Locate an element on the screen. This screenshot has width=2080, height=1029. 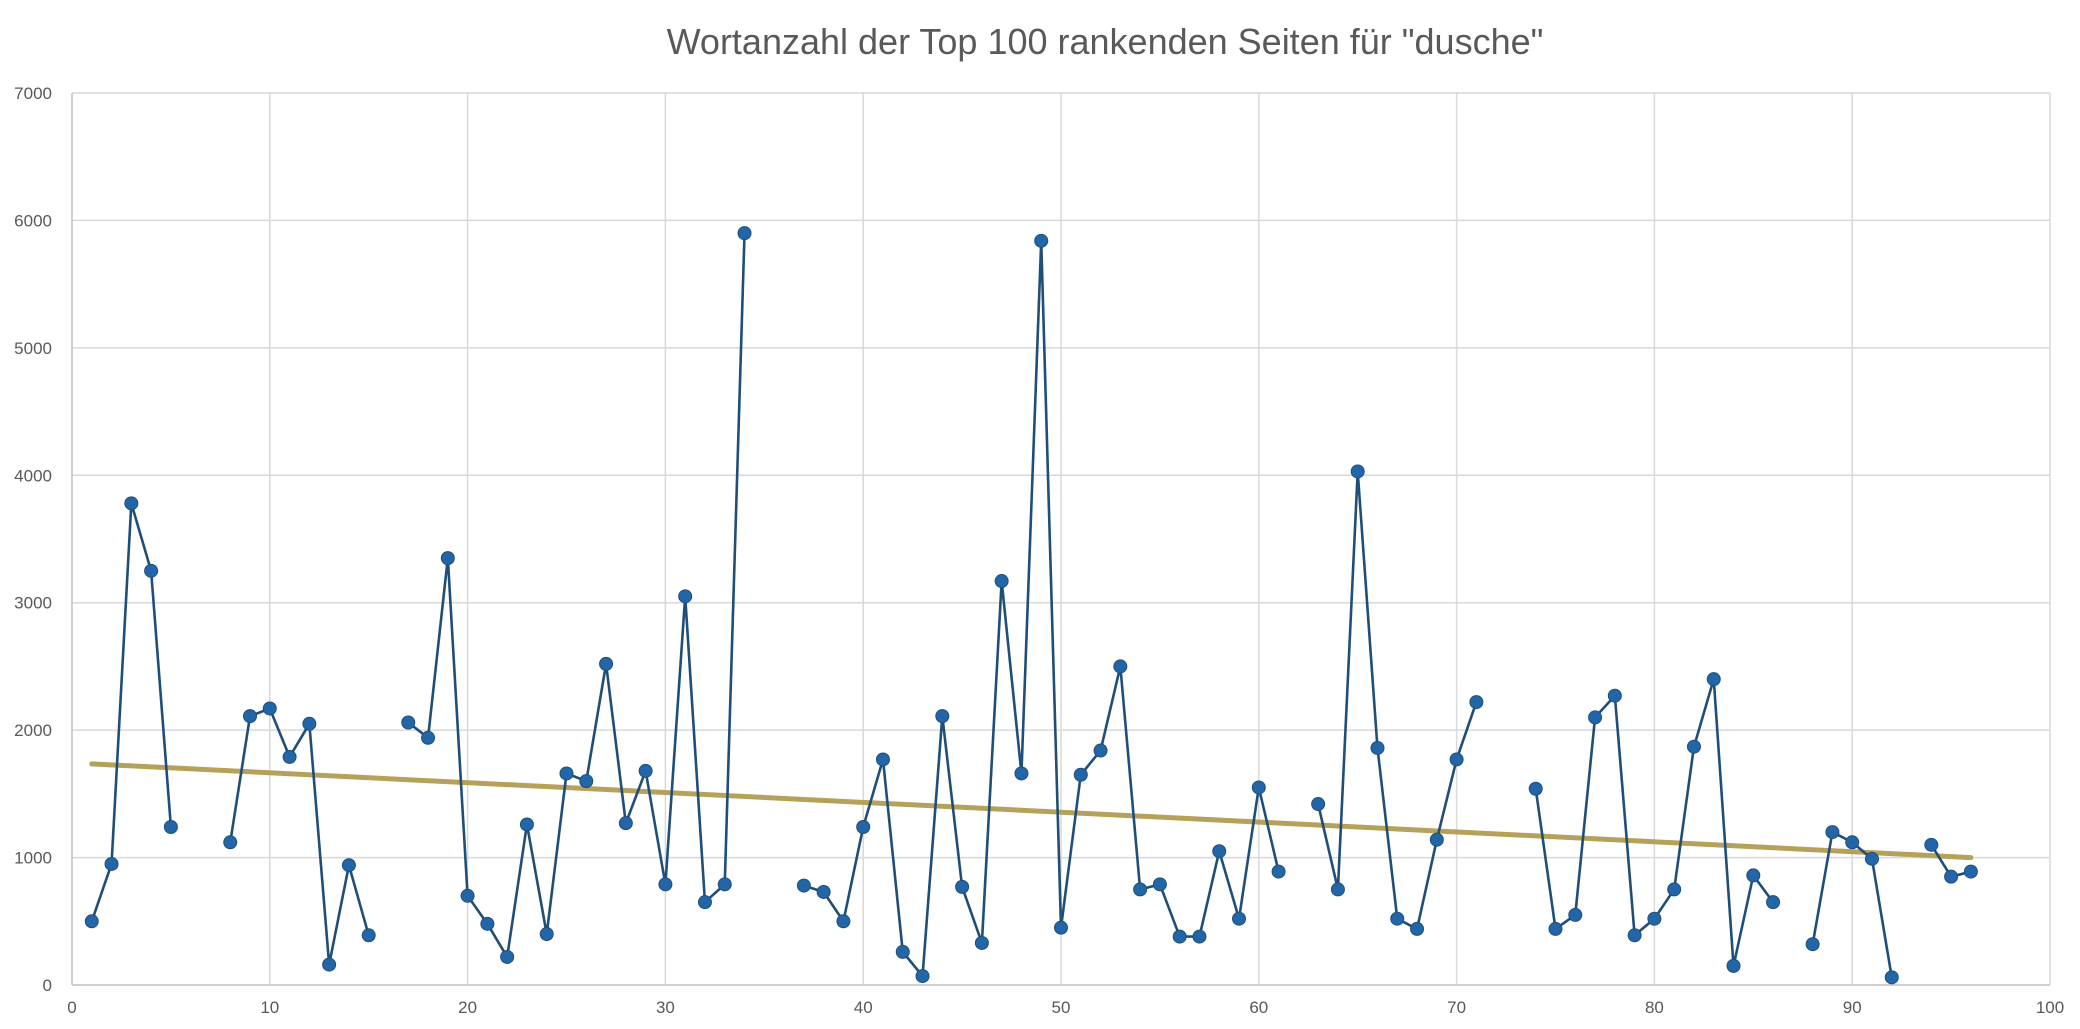
y-tick-label: 1000 is located at coordinates (33, 858).